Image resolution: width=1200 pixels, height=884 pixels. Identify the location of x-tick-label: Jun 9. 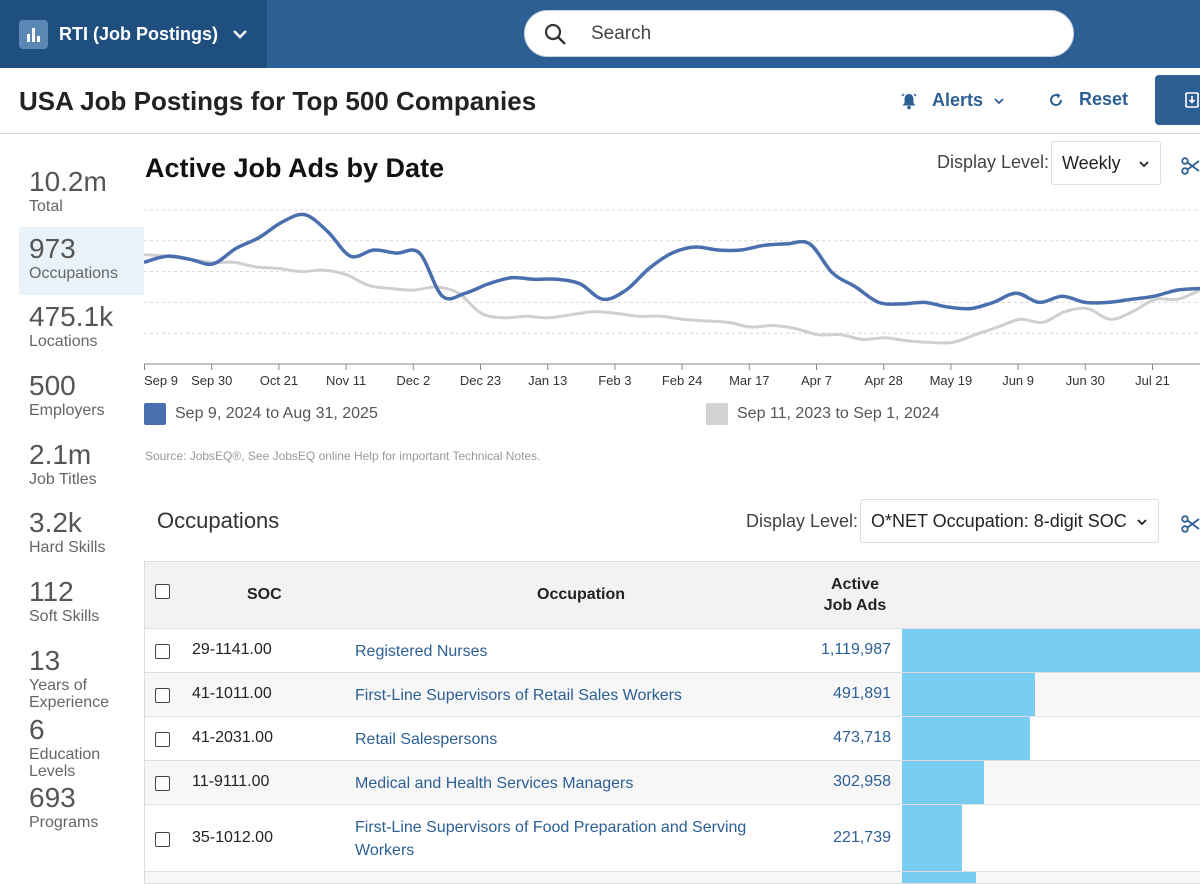
(1018, 380).